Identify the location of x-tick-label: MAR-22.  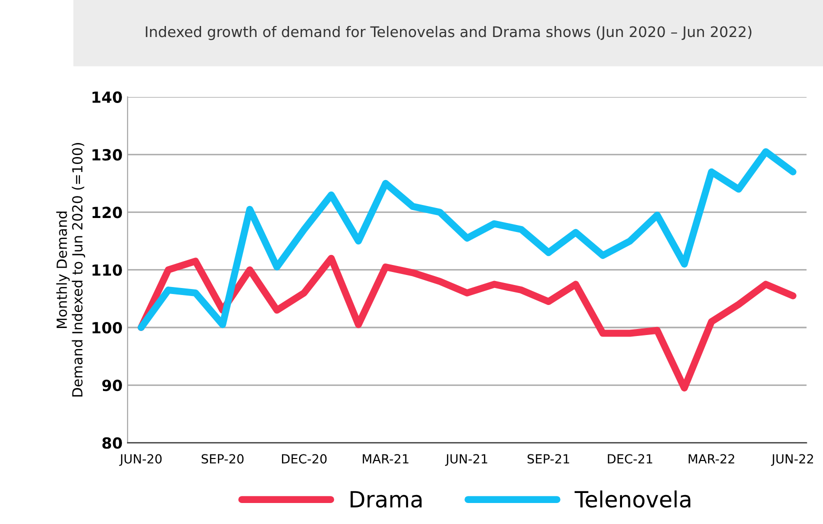
(711, 459).